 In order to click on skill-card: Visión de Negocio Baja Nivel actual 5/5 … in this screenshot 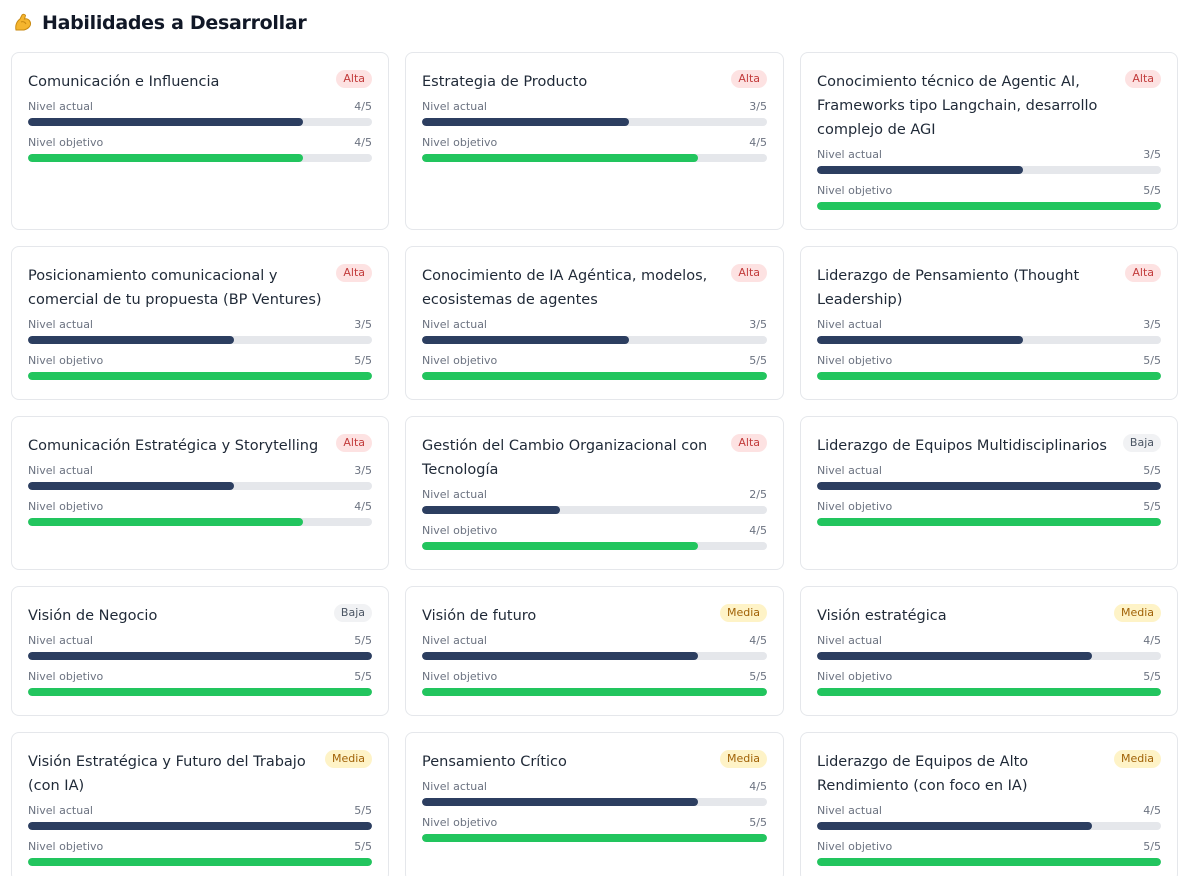, I will do `click(200, 651)`.